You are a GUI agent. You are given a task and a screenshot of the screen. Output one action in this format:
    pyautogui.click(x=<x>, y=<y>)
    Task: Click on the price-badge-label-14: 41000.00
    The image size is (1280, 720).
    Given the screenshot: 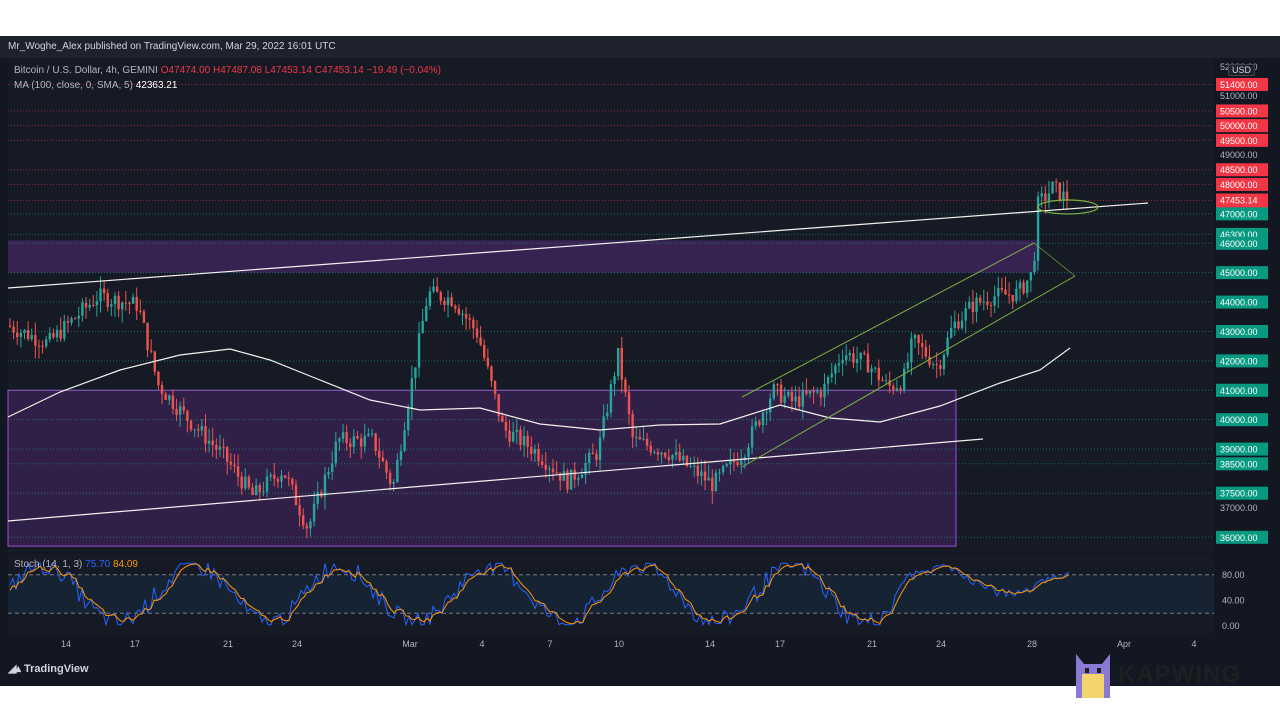 What is the action you would take?
    pyautogui.click(x=1239, y=391)
    